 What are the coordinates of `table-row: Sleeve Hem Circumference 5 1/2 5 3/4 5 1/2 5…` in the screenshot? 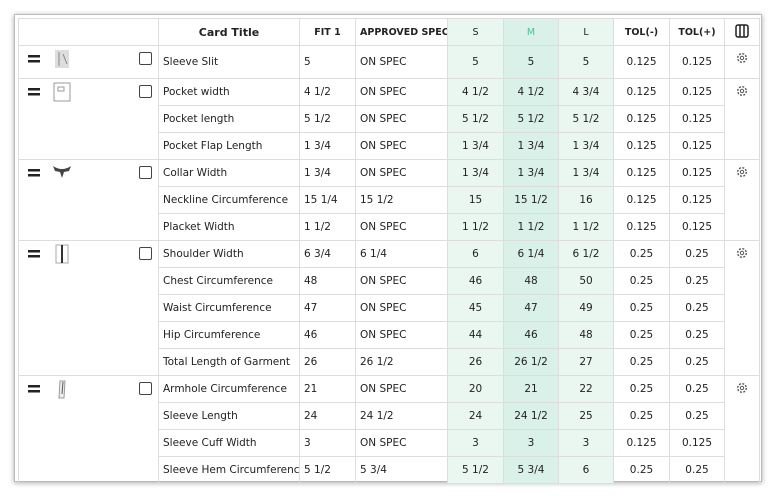 It's located at (389, 470).